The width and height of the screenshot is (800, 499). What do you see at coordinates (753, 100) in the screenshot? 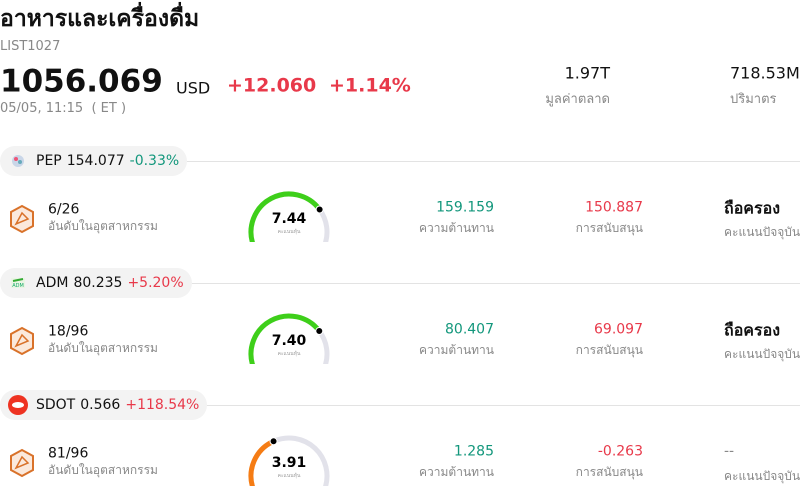
I see `stat-label: ปริมาตร` at bounding box center [753, 100].